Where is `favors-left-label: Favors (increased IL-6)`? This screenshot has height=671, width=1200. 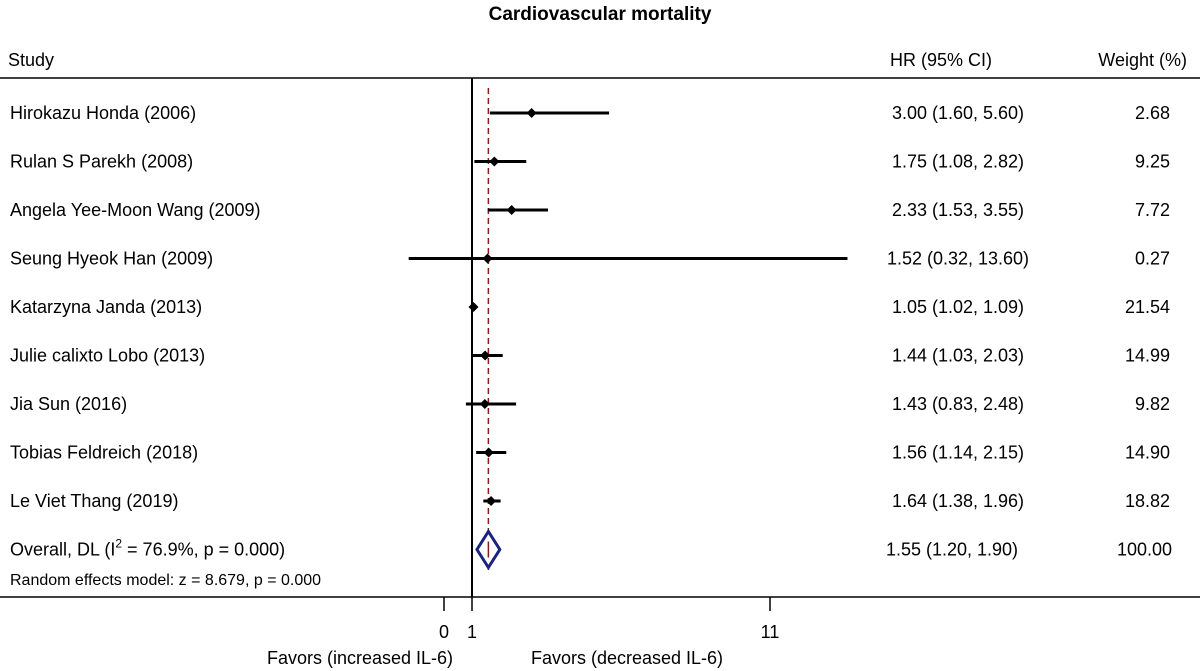
favors-left-label: Favors (increased IL-6) is located at coordinates (360, 658).